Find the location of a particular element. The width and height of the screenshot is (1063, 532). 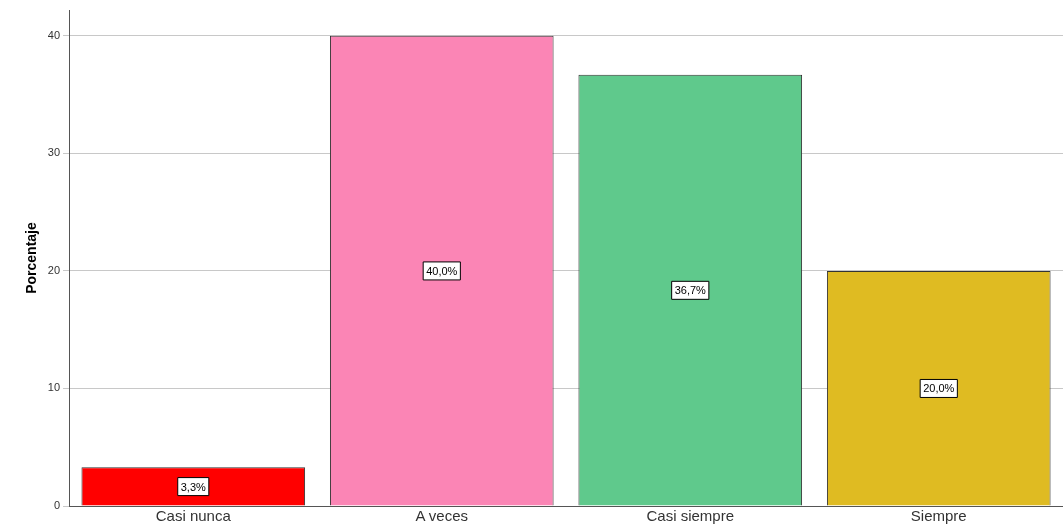

y-tick-label: 10 is located at coordinates (54, 387).